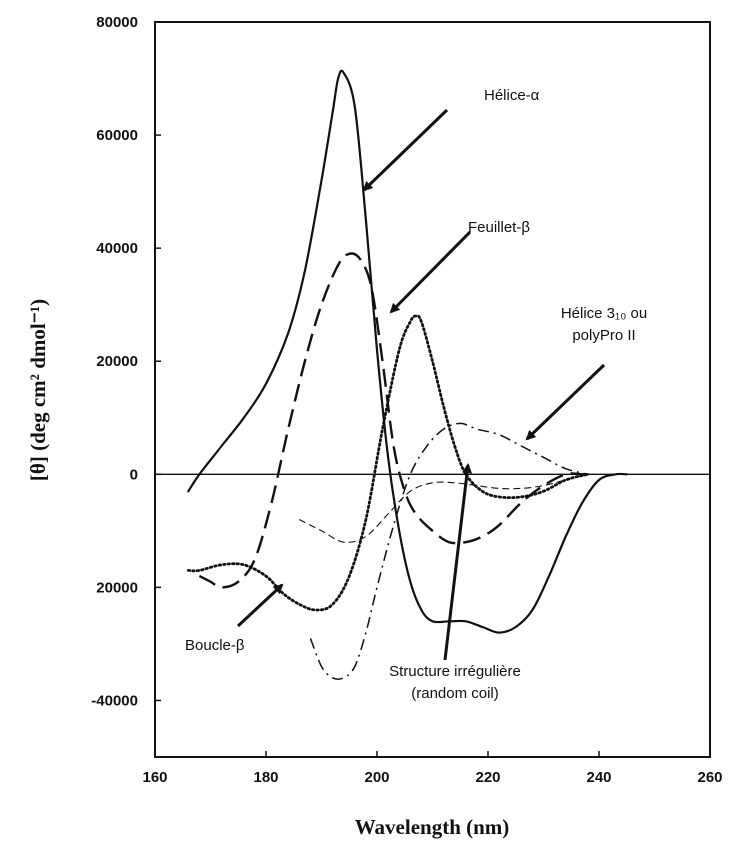 The image size is (737, 845). I want to click on y-axis-title: [θ] (deg cm² dmol⁻¹), so click(38, 390).